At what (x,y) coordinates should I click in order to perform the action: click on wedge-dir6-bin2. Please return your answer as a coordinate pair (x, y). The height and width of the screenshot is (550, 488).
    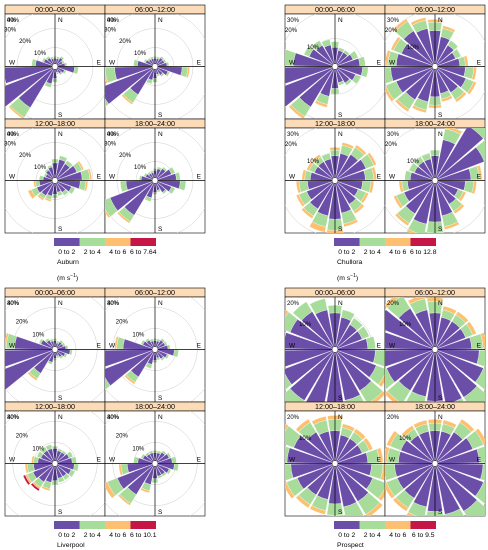
    Looking at the image, I should click on (364, 198).